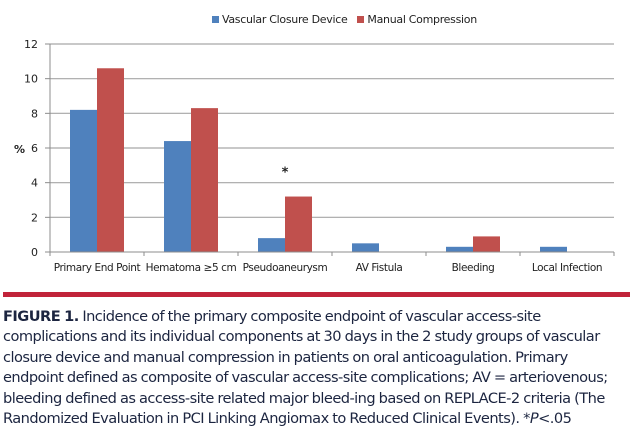 The image size is (633, 443). I want to click on x-tick-label: Local Infection, so click(567, 268).